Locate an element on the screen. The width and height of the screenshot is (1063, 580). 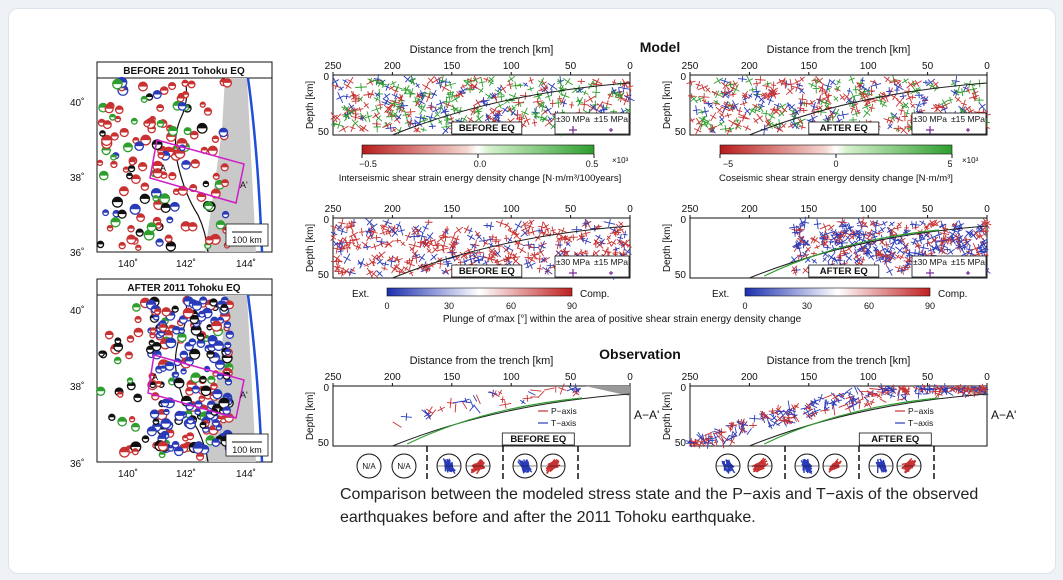
depth-tick: 50 is located at coordinates (324, 275).